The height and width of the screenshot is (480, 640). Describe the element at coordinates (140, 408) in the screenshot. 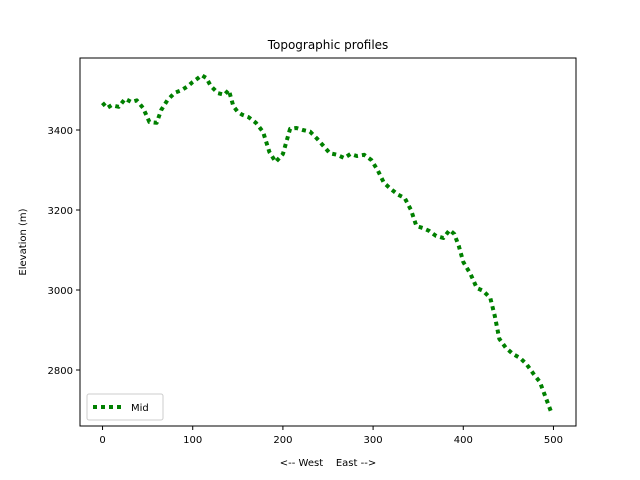

I see `legend-label: Mid` at that location.